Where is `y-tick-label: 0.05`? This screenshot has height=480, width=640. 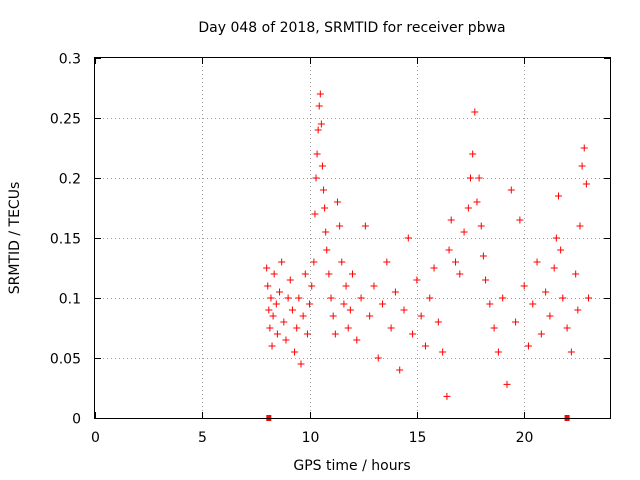 y-tick-label: 0.05 is located at coordinates (65, 360).